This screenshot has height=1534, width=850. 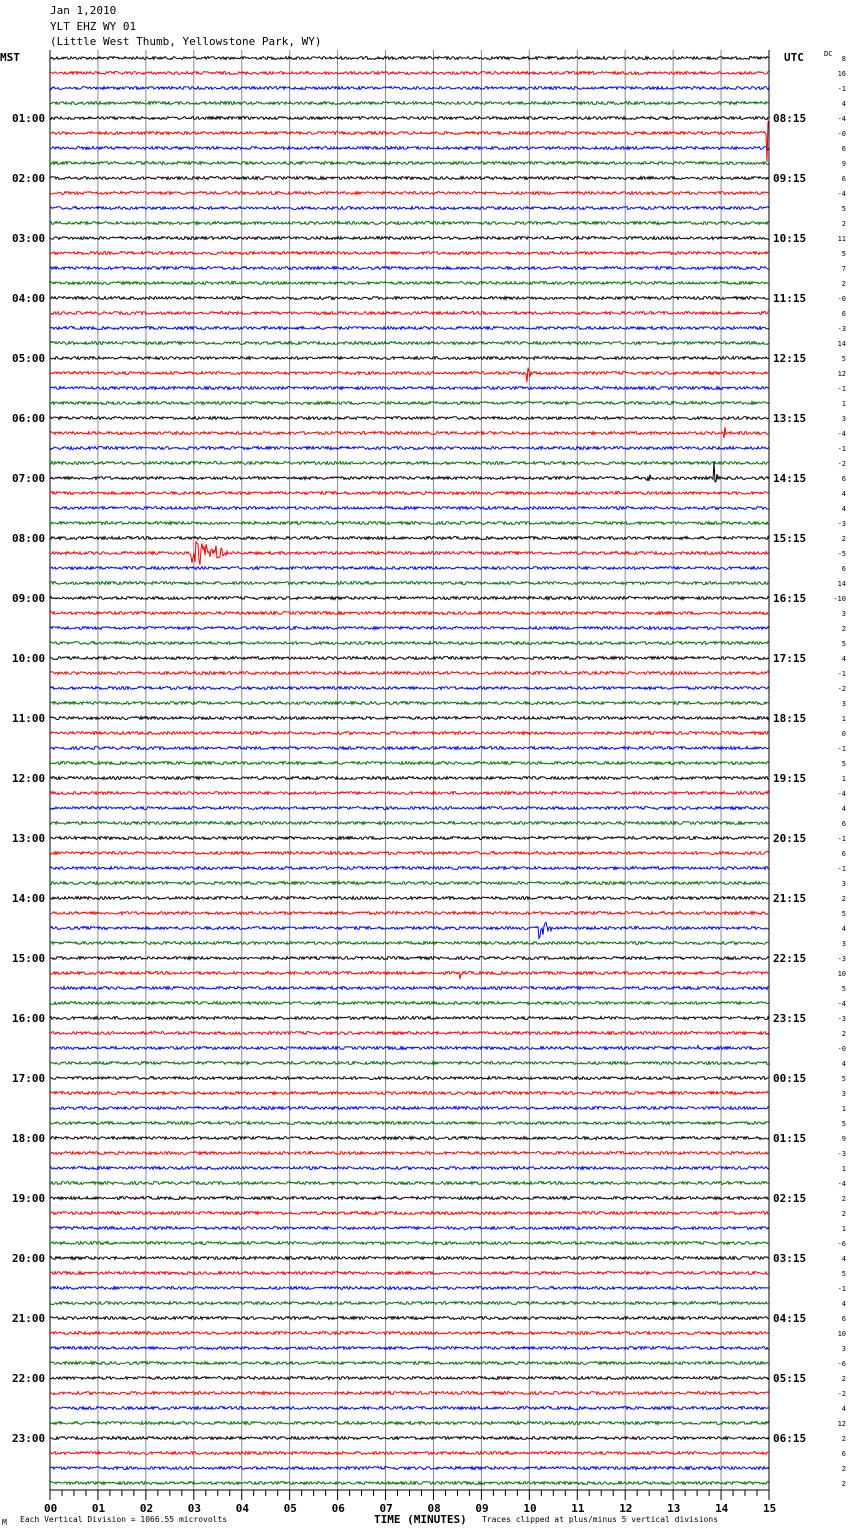 I want to click on dc-offset-value: 1, so click(x=844, y=404).